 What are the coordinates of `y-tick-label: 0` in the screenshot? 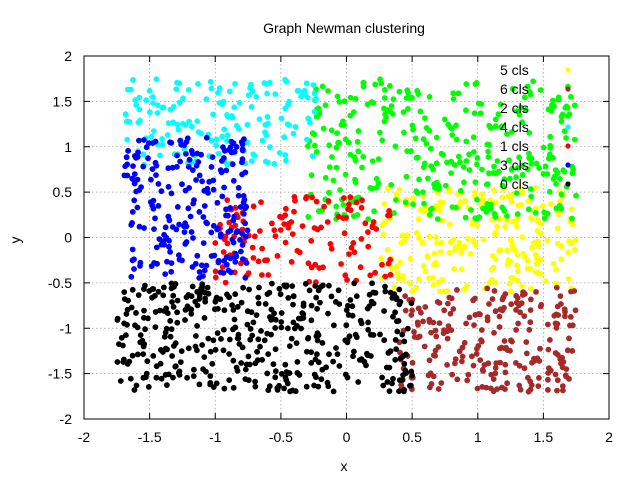 It's located at (68, 238).